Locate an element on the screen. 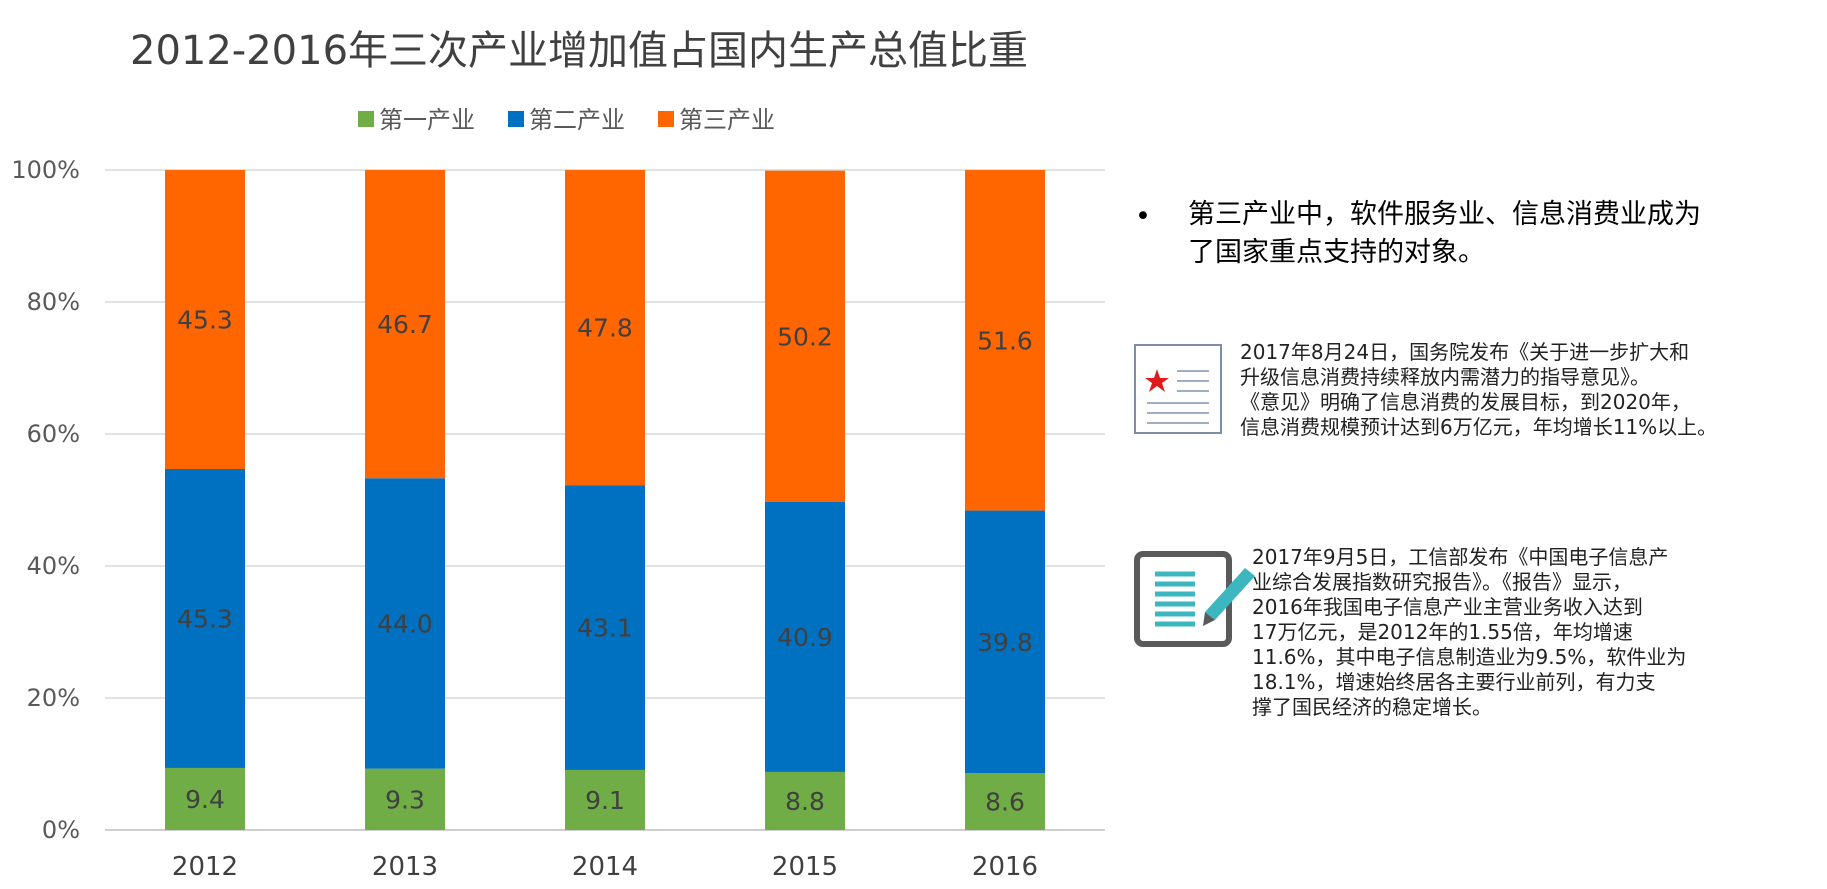 The width and height of the screenshot is (1827, 889). data-label: 40.9 is located at coordinates (805, 637).